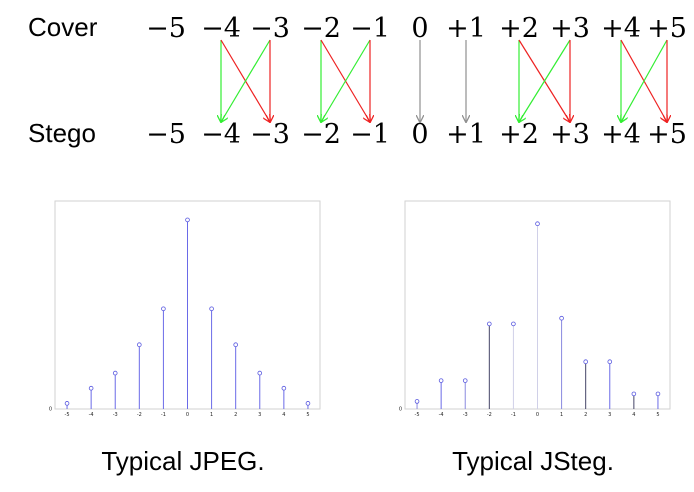 This screenshot has height=492, width=694. Describe the element at coordinates (444, 80) in the screenshot. I see `mapping-arrows` at that location.